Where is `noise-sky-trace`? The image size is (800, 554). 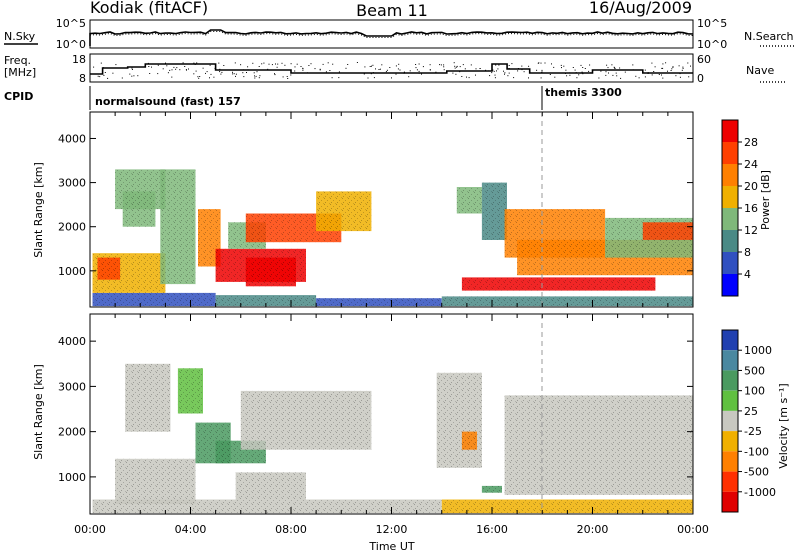 noise-sky-trace is located at coordinates (391, 37).